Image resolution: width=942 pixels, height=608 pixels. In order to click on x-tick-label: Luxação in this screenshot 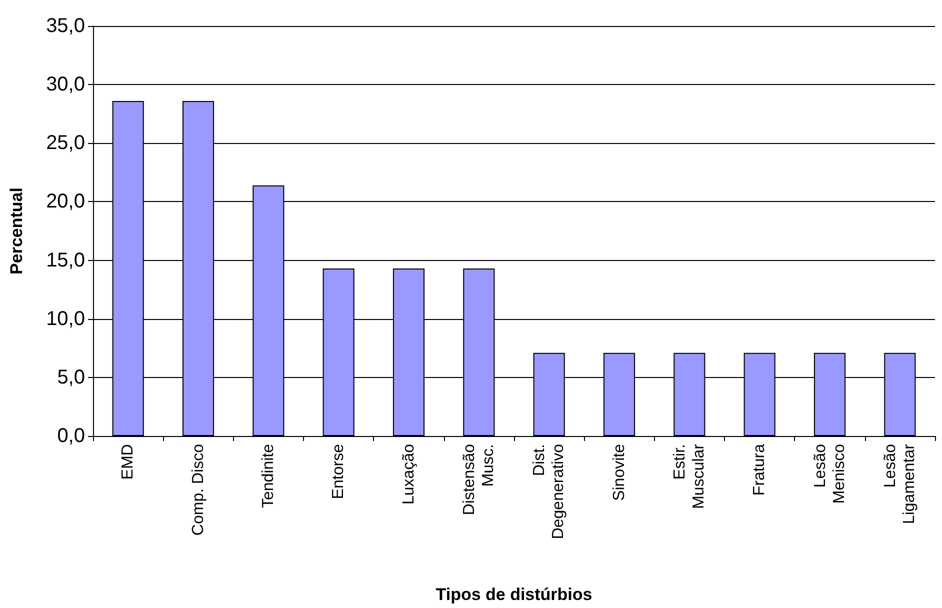, I will do `click(409, 474)`.